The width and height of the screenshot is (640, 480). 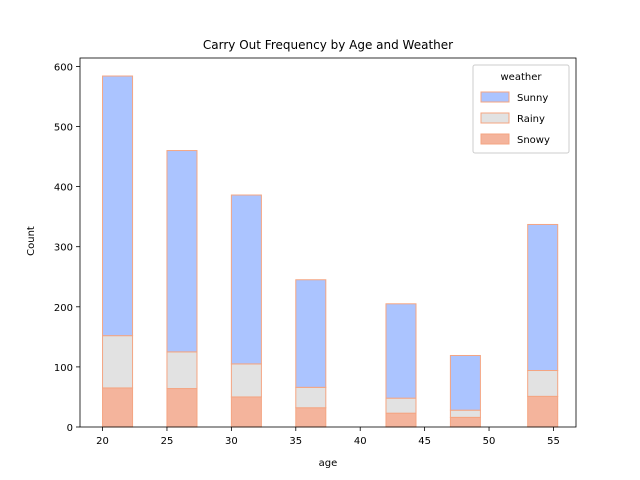 I want to click on legend-label-sunny: Sunny, so click(x=532, y=98).